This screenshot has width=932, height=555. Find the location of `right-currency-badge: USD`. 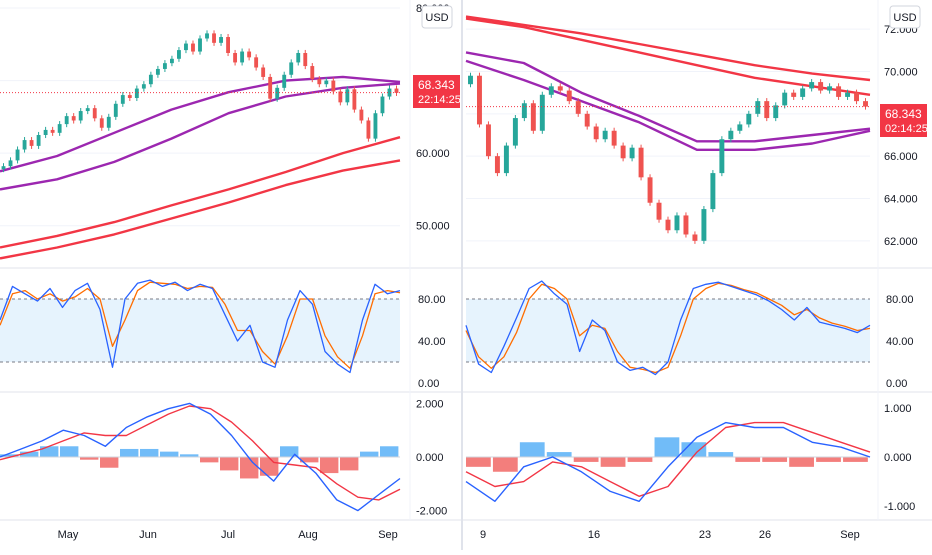

right-currency-badge: USD is located at coordinates (905, 17).